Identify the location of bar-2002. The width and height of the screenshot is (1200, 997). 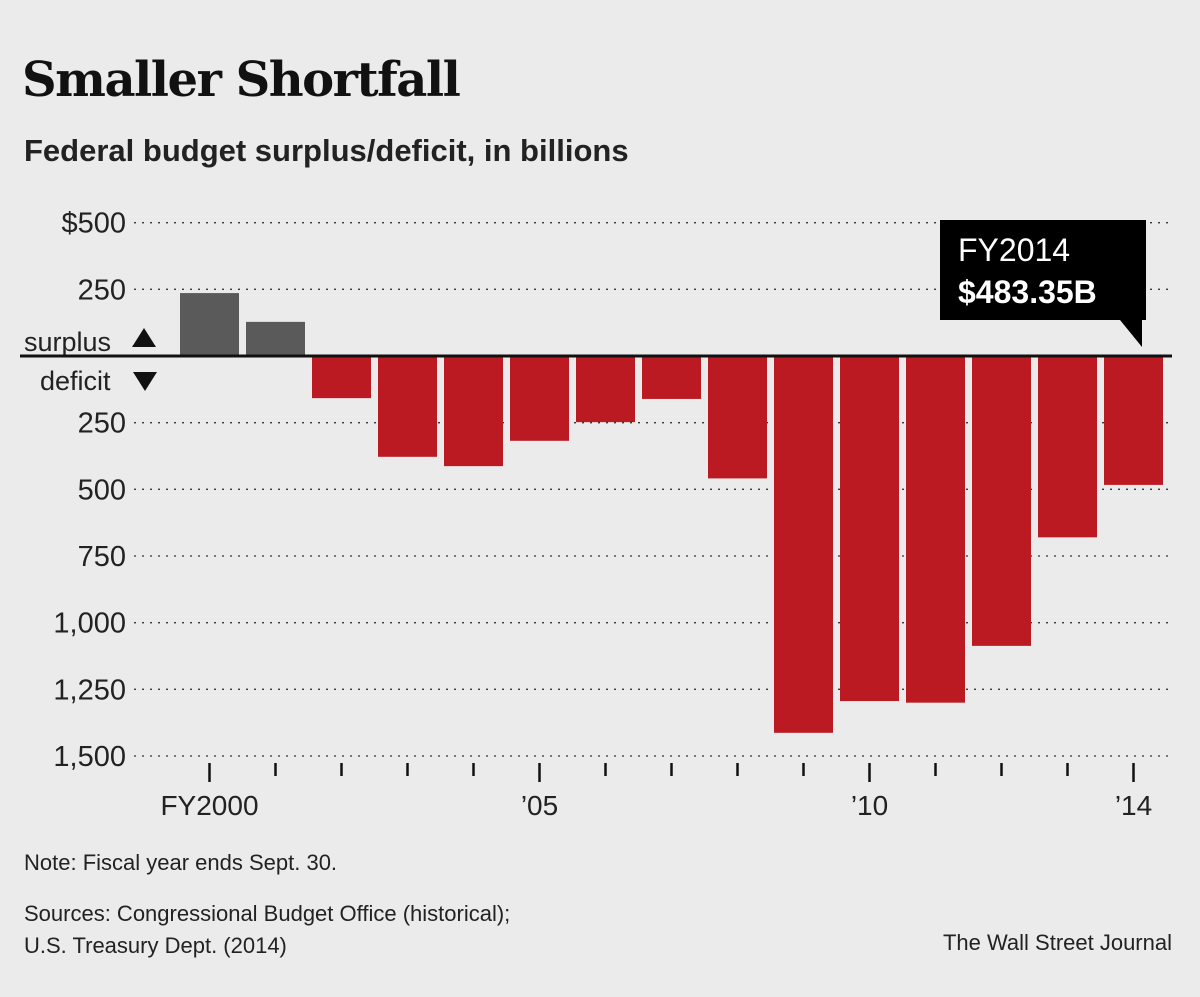
(341, 377).